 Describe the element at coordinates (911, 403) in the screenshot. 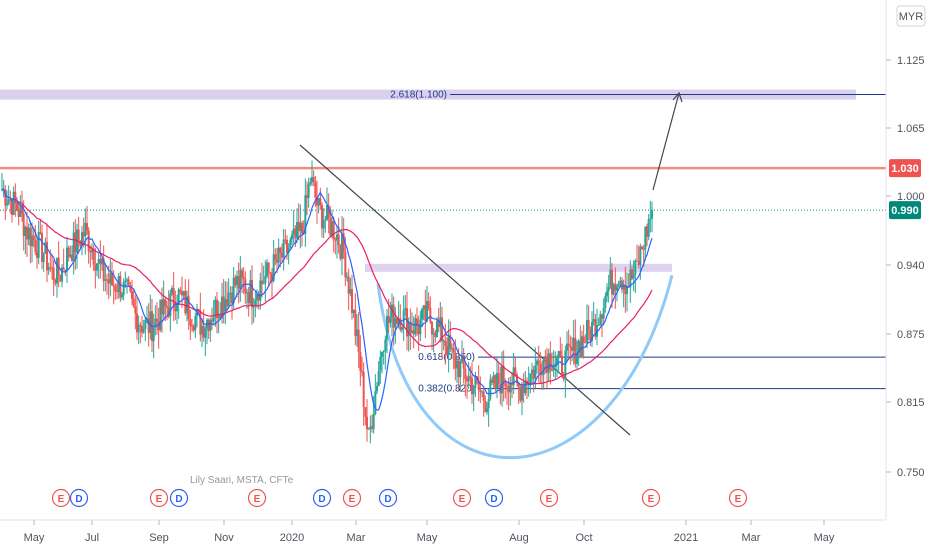

I see `price-tick-label: 0.815` at that location.